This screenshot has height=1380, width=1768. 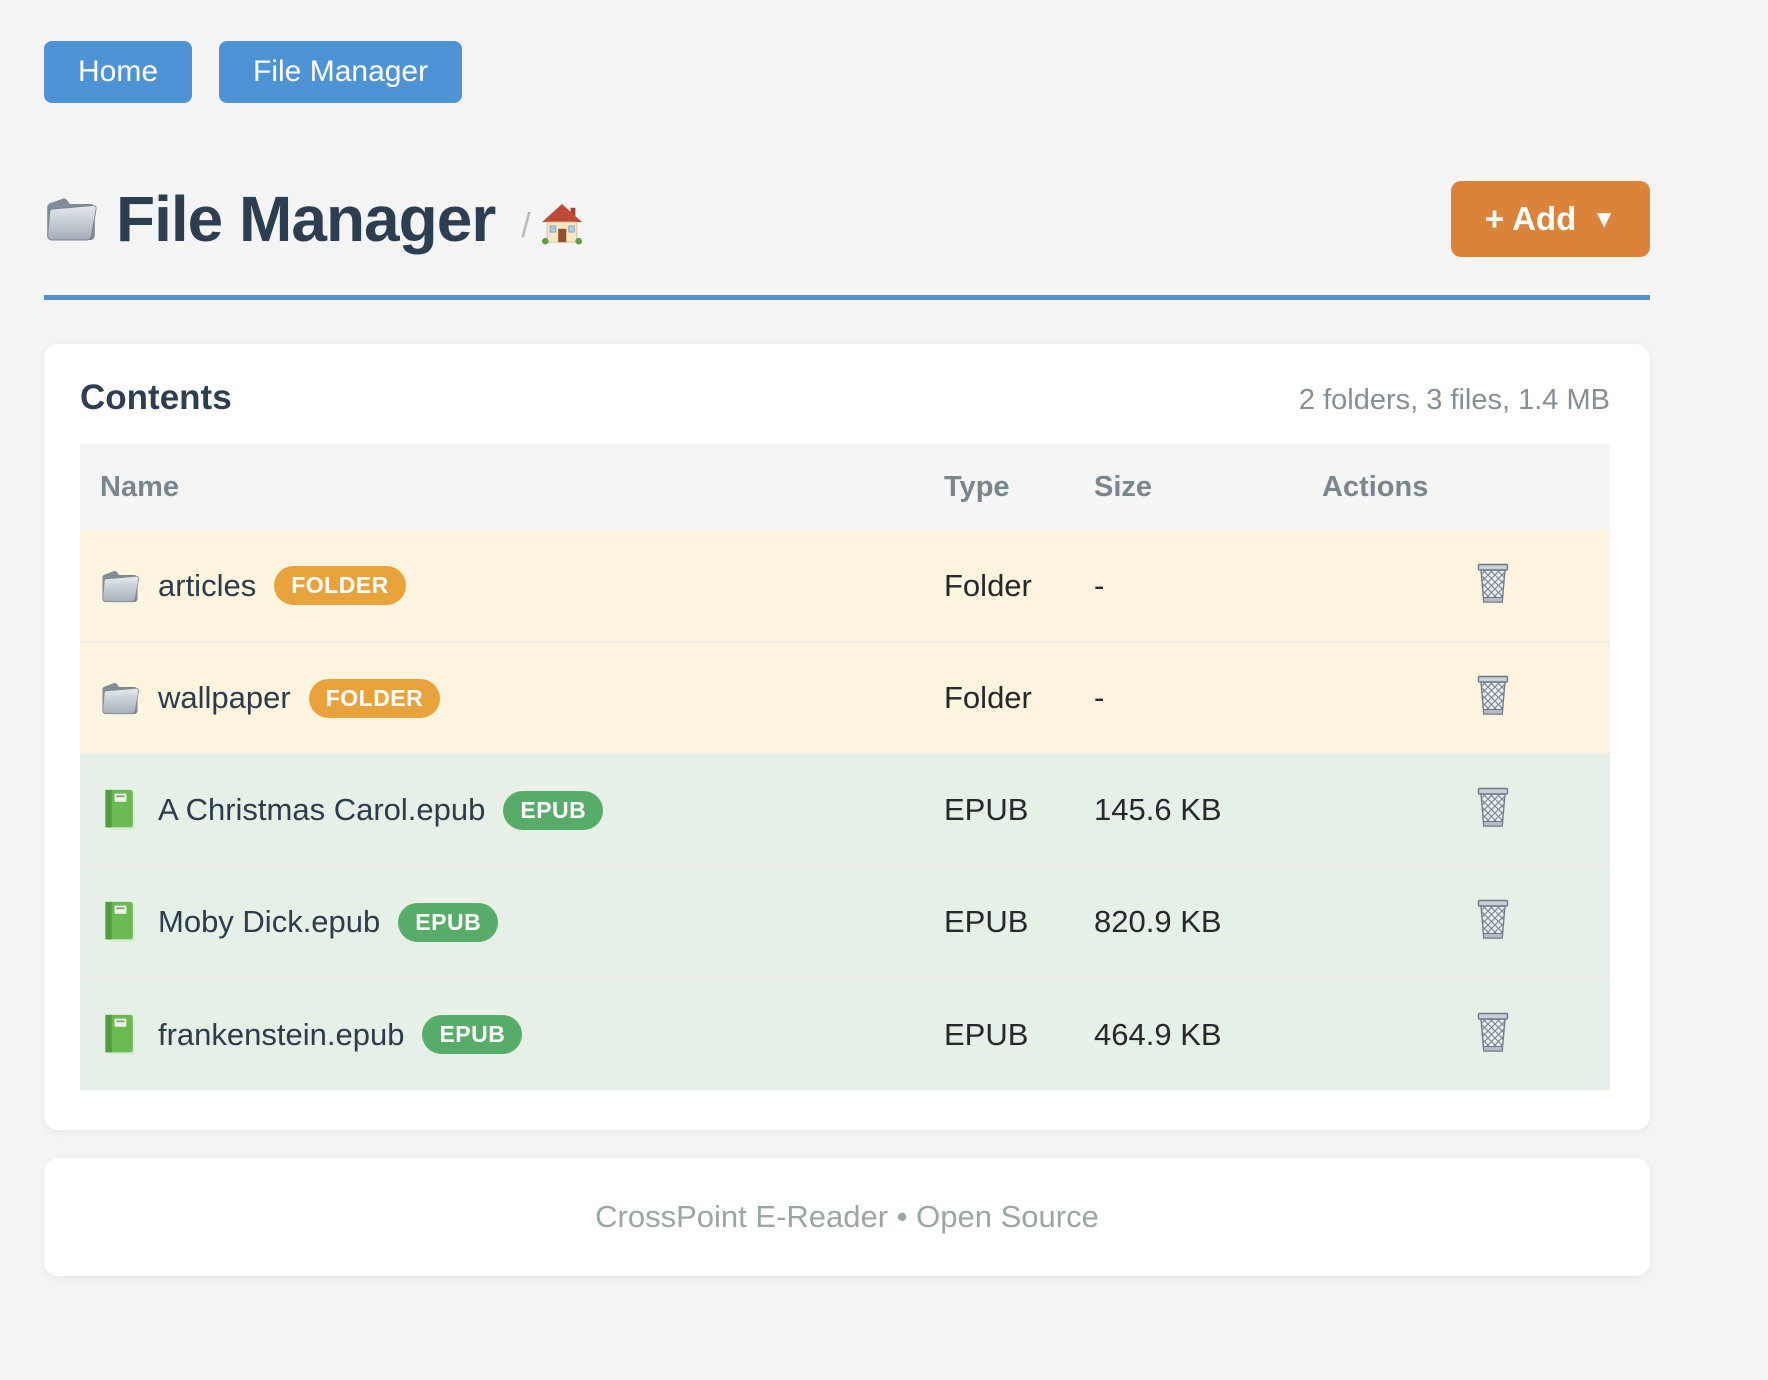 I want to click on page-title: File Manager, so click(x=306, y=219).